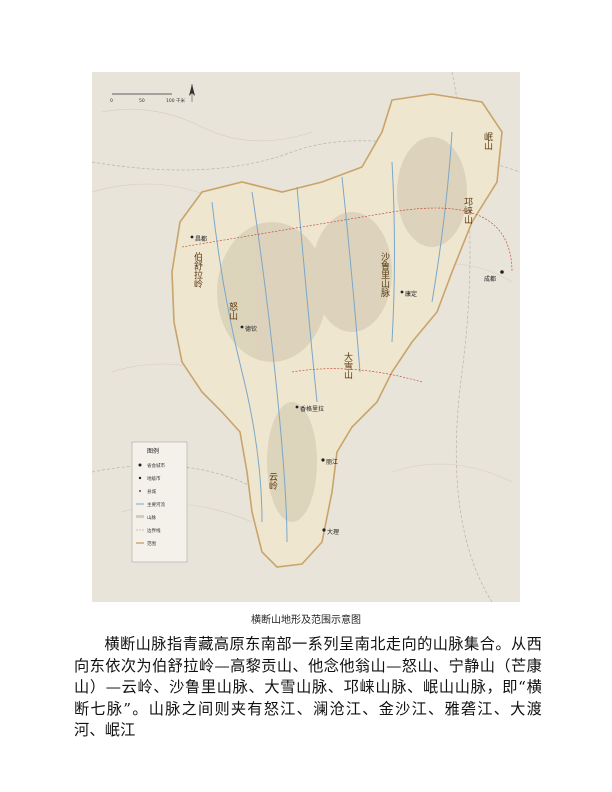 This screenshot has height=792, width=612. Describe the element at coordinates (306, 620) in the screenshot. I see `figure-caption: 横断山地形及范围示意图` at that location.